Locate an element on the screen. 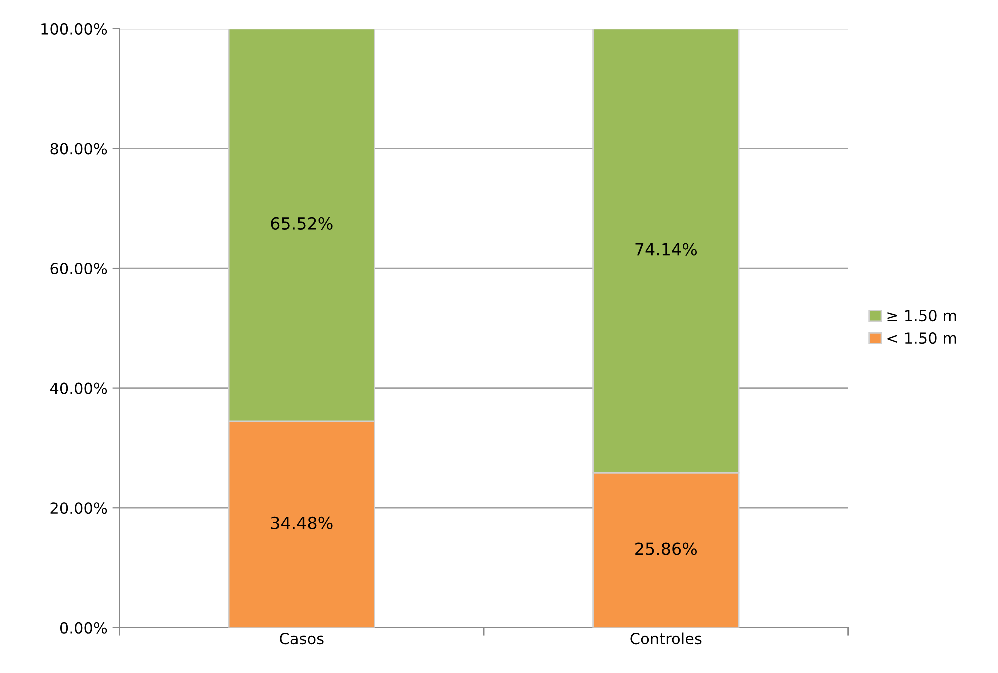  data-label: 74.14% is located at coordinates (667, 249).